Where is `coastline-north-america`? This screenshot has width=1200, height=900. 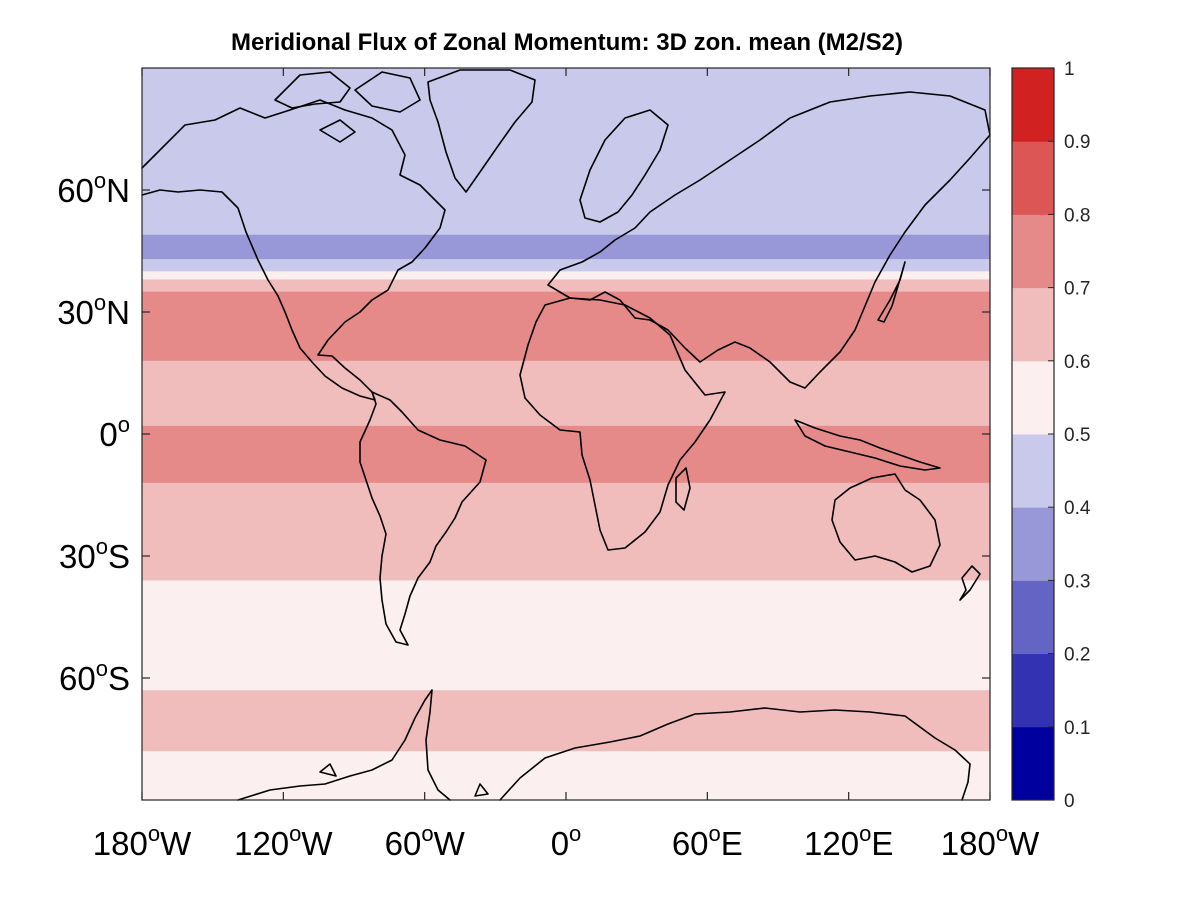 coastline-north-america is located at coordinates (293, 250).